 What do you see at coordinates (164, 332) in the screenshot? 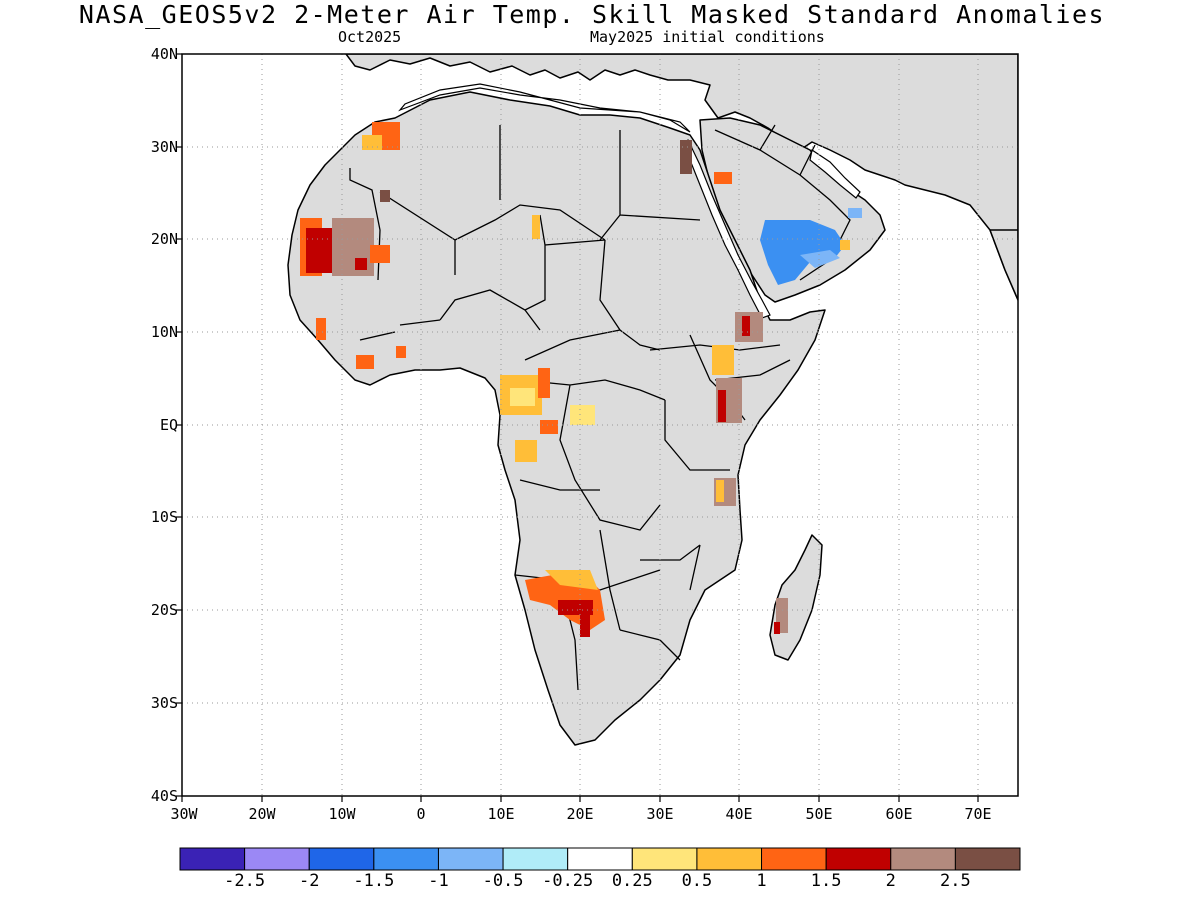
I see `lat-label-10n: 10N` at bounding box center [164, 332].